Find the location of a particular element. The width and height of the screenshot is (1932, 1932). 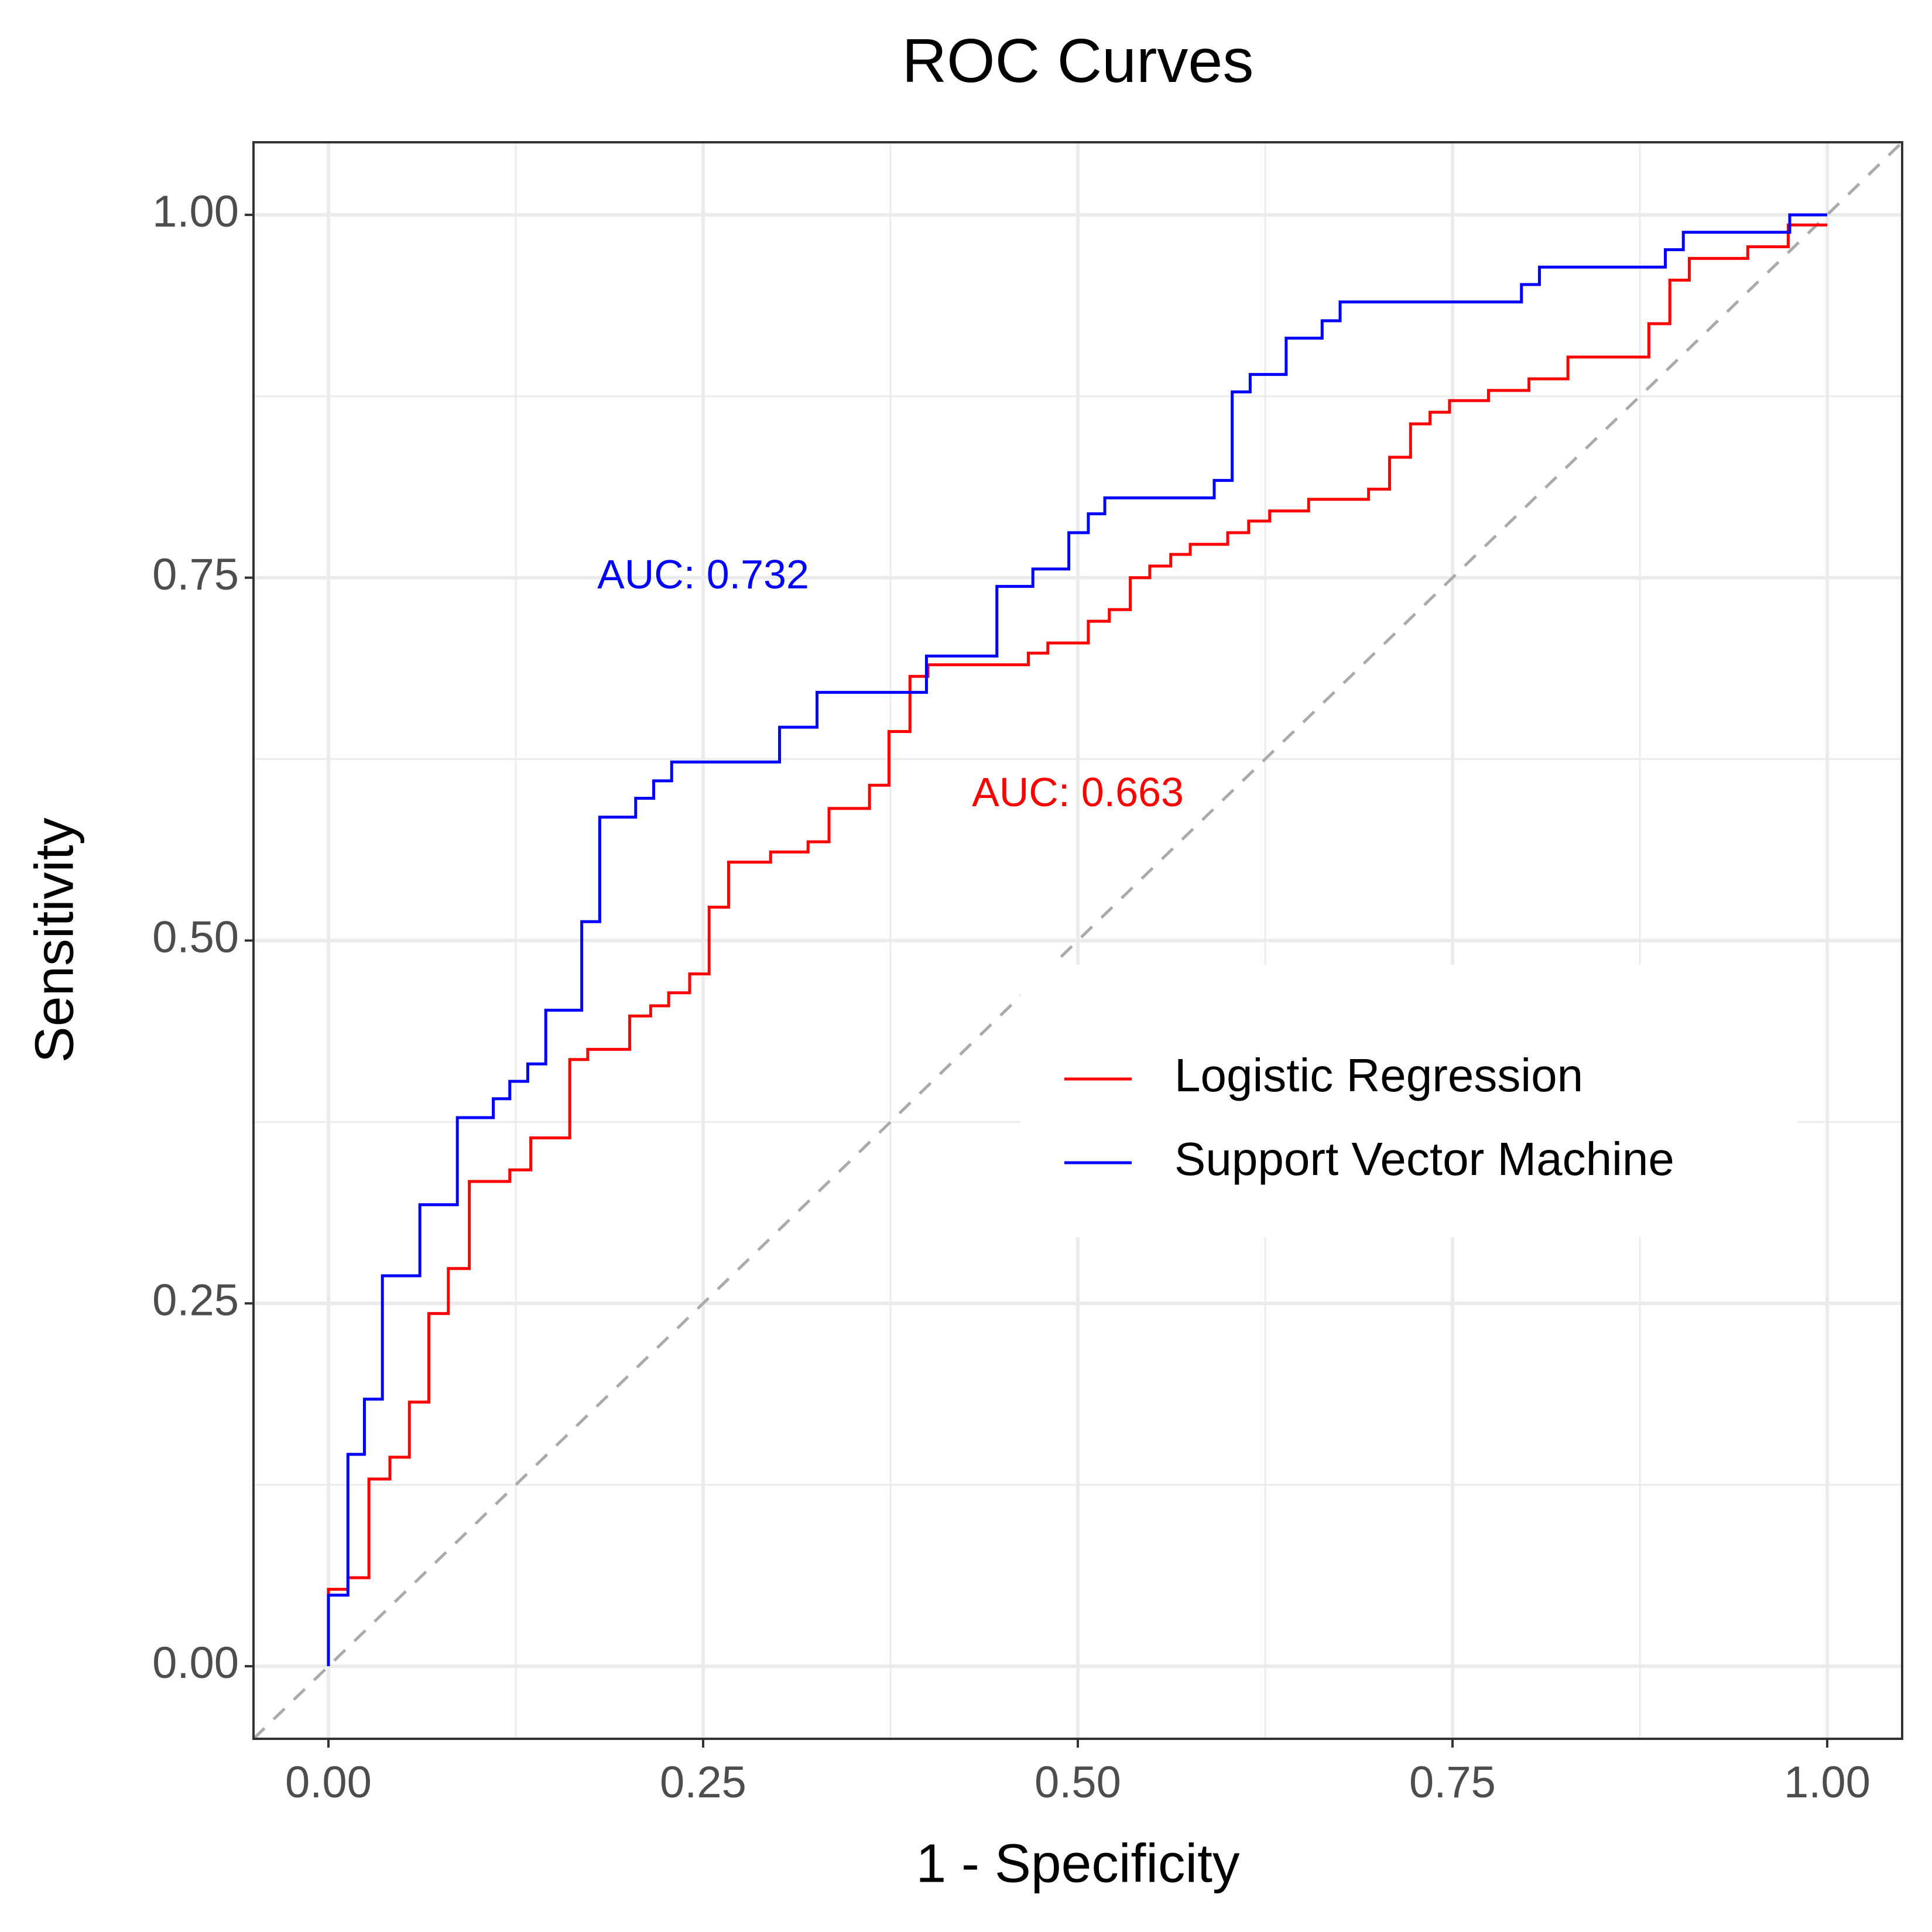

legend-label: Support Vector Machine is located at coordinates (1424, 1159).